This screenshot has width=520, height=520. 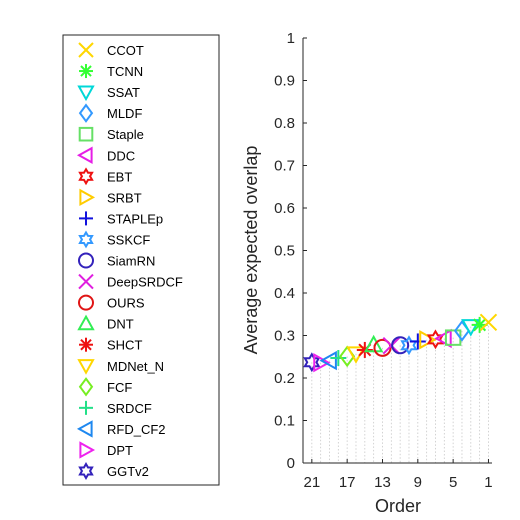 What do you see at coordinates (398, 475) in the screenshot?
I see `x-ticks: 21 17 13 9 5 1` at bounding box center [398, 475].